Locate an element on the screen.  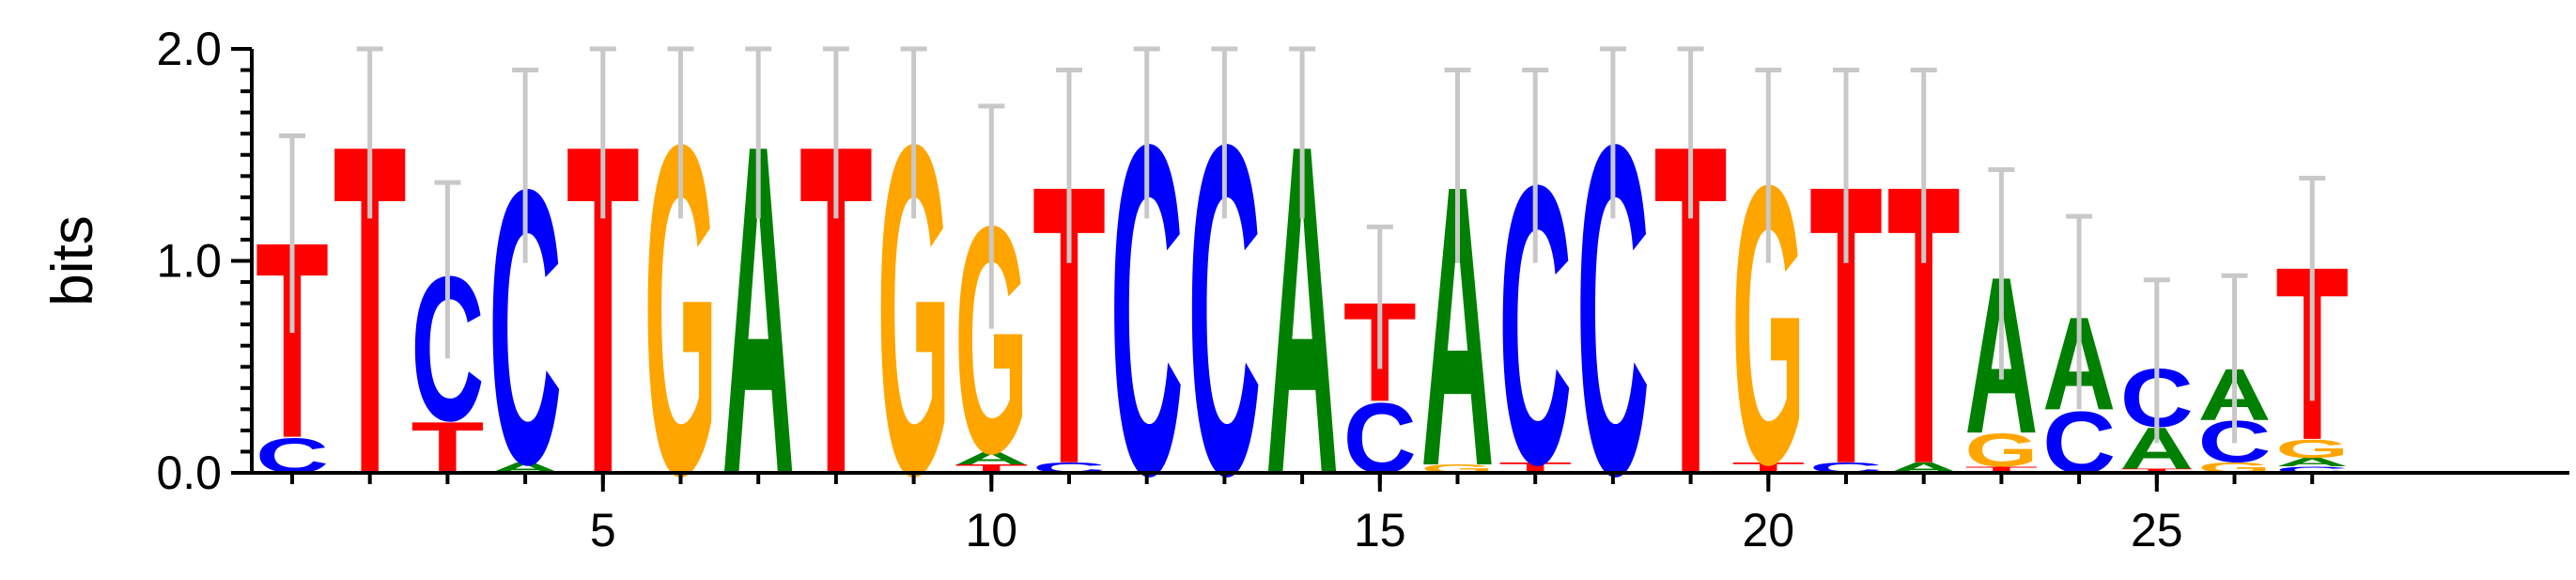
y-axis-ticks: 0.0 1.0 2.0 is located at coordinates (204, 261).